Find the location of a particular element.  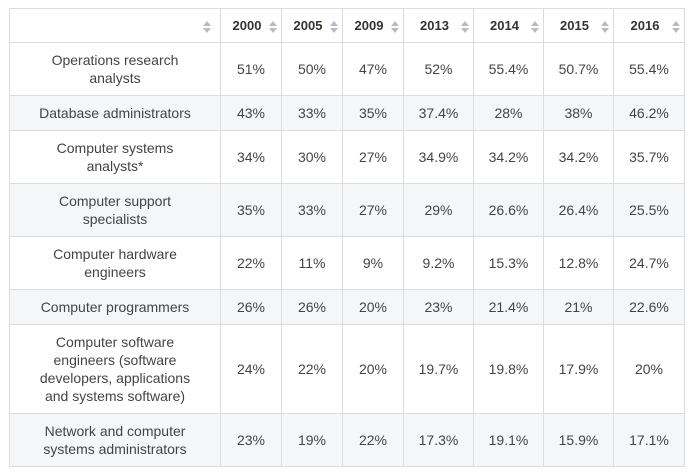

header-year-2015: 2015 is located at coordinates (578, 25).